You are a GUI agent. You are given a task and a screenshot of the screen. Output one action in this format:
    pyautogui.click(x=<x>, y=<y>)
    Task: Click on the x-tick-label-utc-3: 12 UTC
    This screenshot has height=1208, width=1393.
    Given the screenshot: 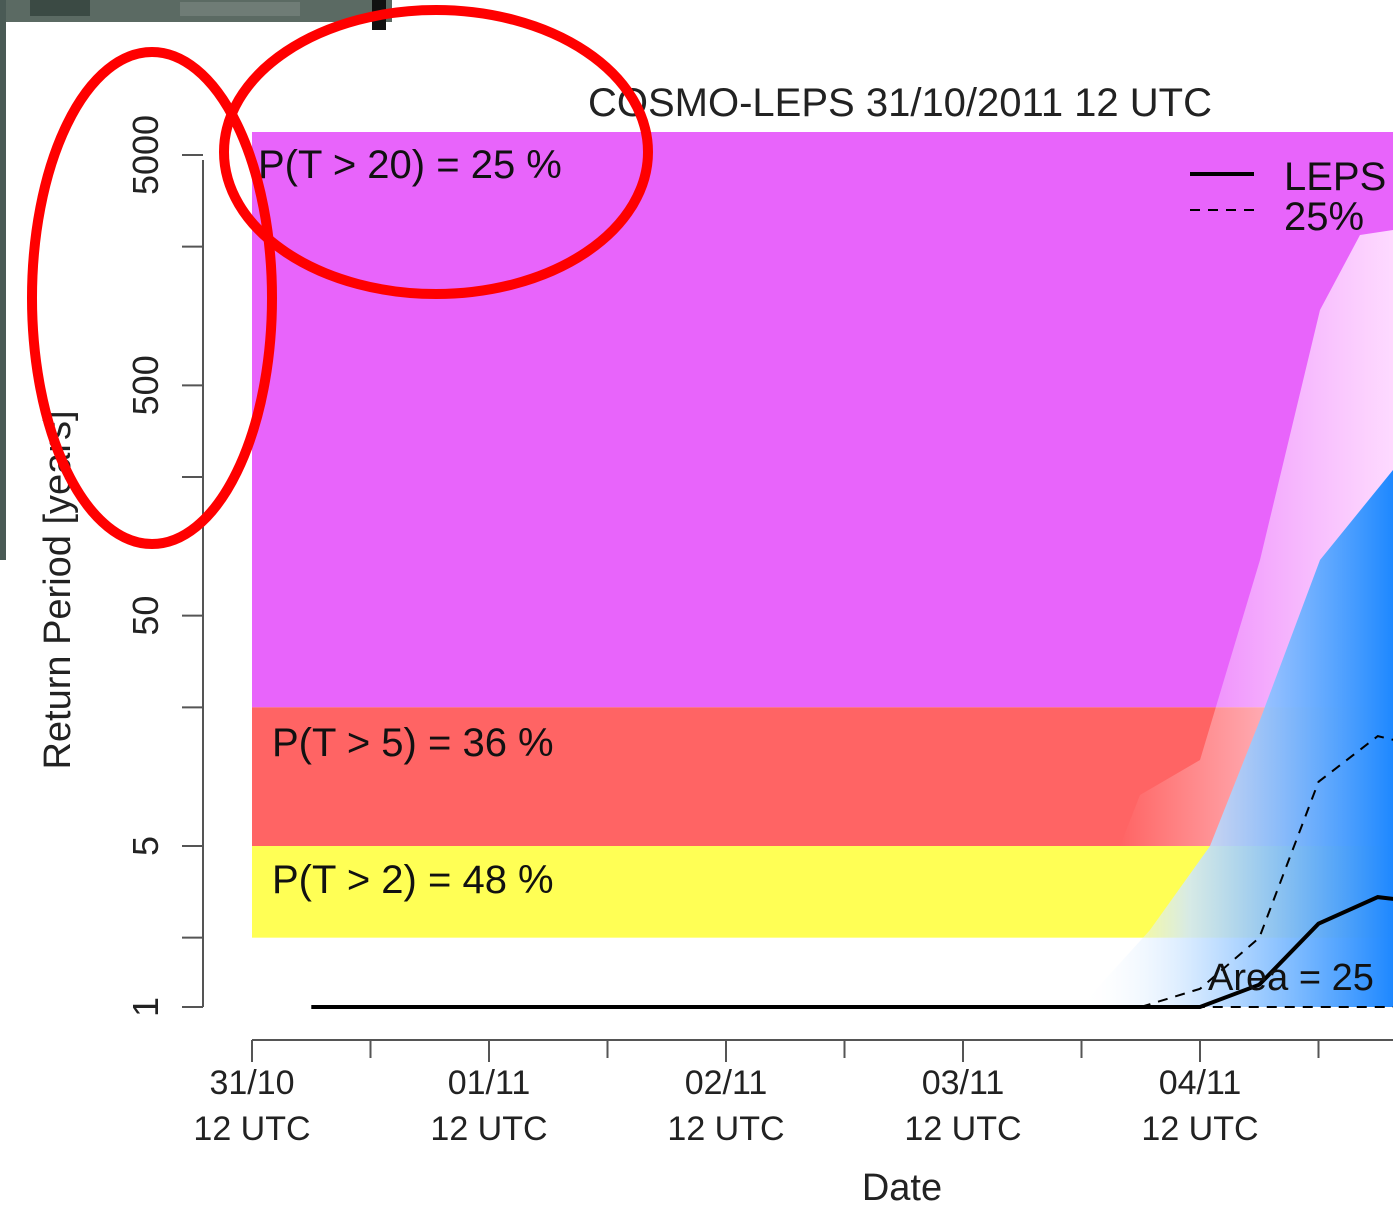 What is the action you would take?
    pyautogui.click(x=962, y=1129)
    